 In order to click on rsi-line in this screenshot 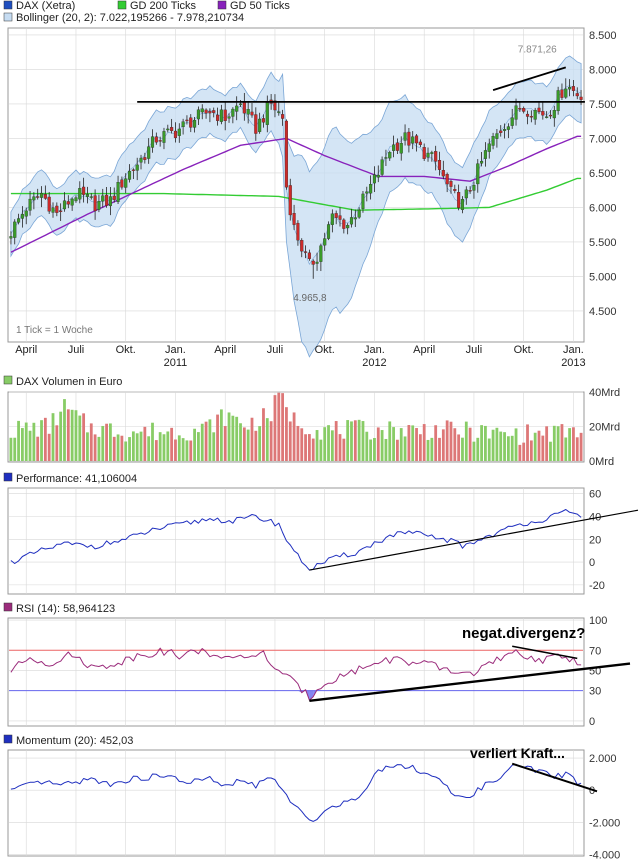, I will do `click(320, 673)`.